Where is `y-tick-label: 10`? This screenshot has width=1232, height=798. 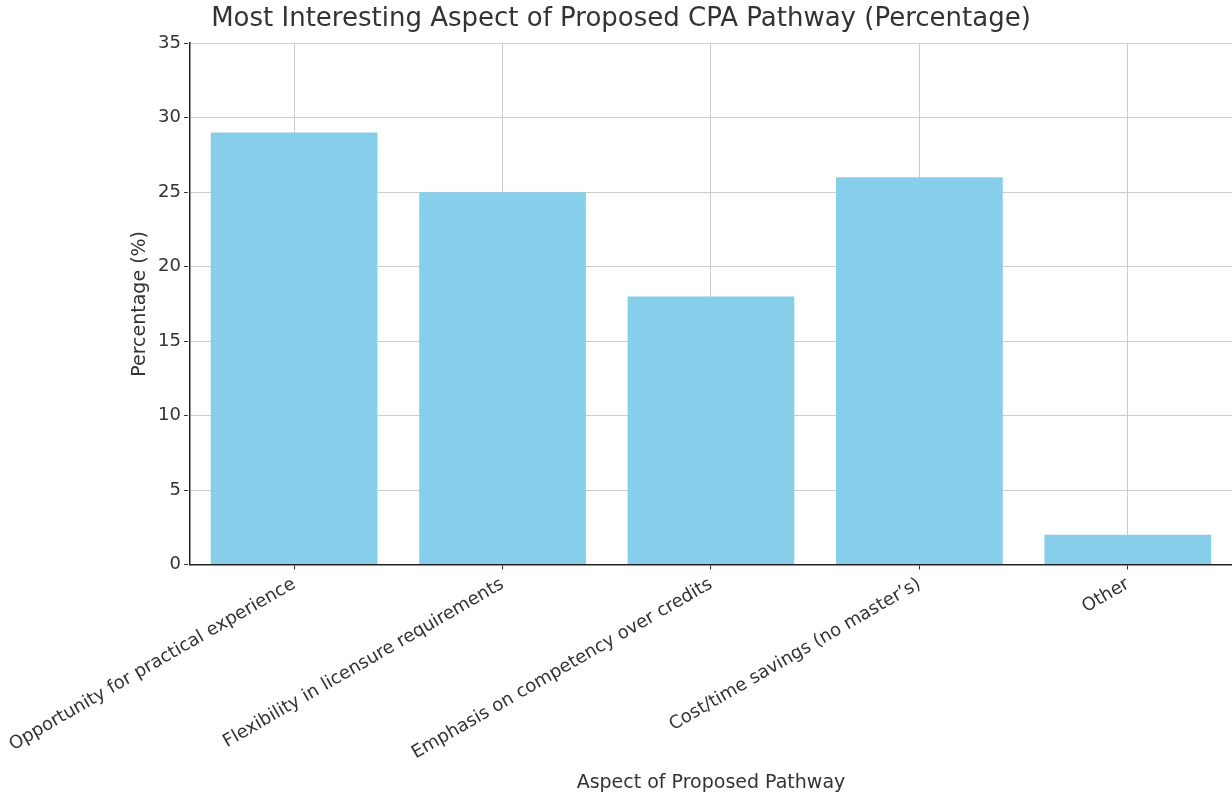
y-tick-label: 10 is located at coordinates (169, 414).